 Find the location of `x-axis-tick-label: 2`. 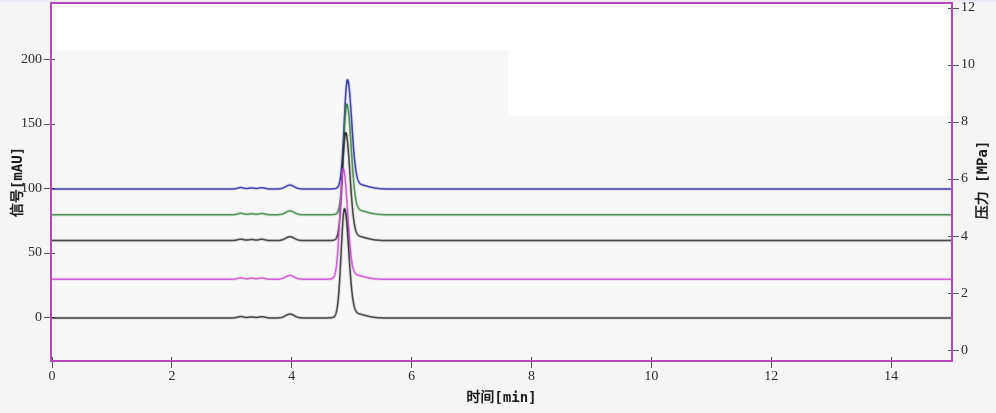

x-axis-tick-label: 2 is located at coordinates (172, 376).